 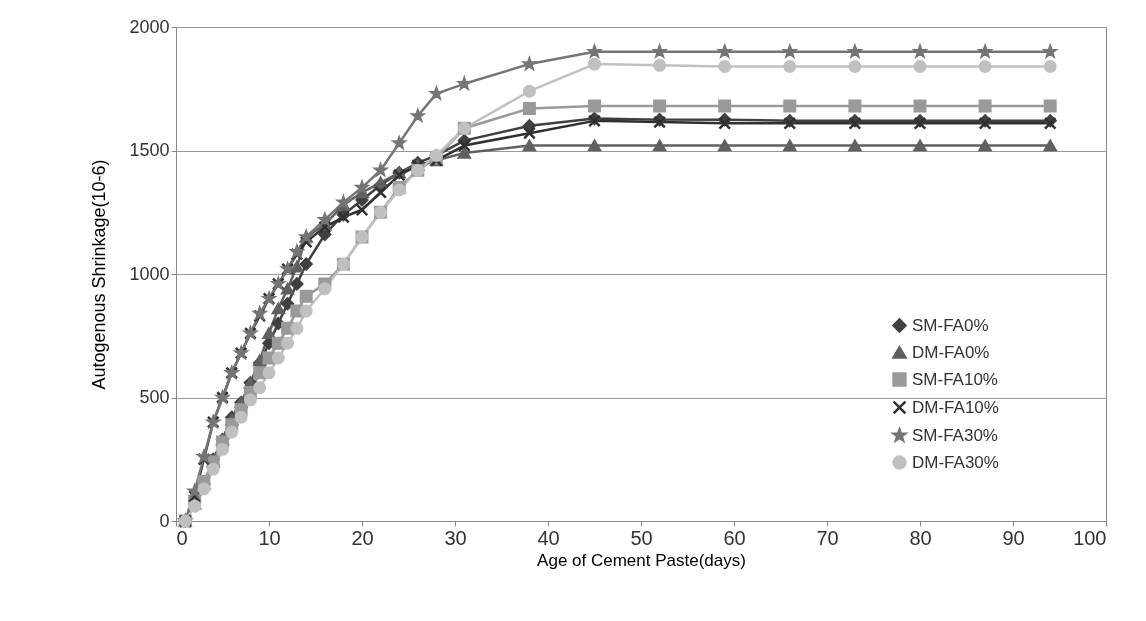 I want to click on x-tick-label: 40, so click(x=548, y=537).